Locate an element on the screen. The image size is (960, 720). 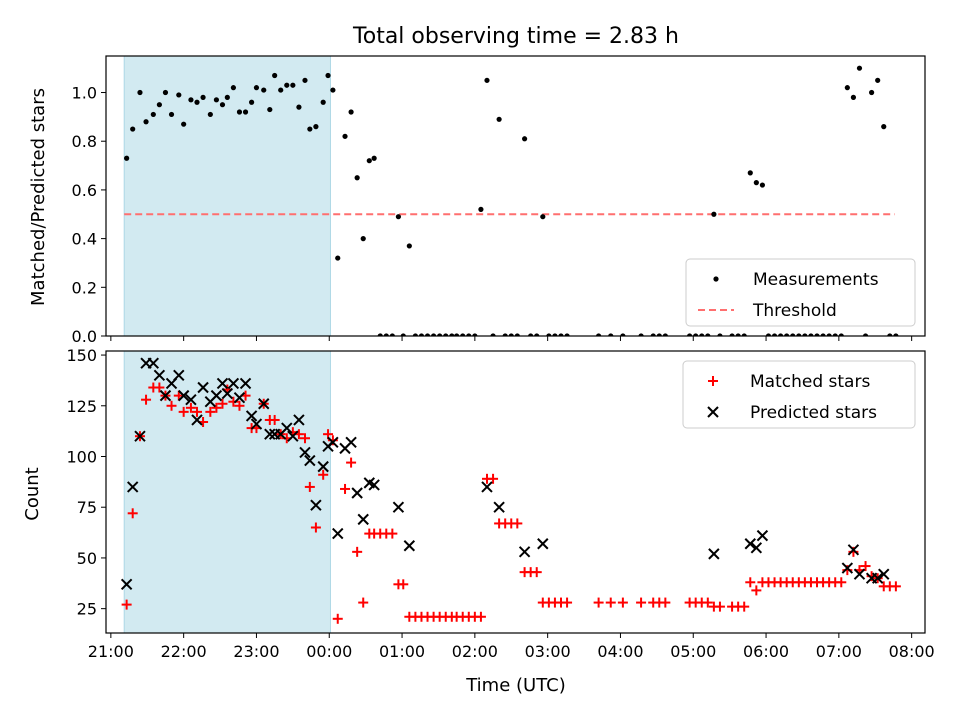
y-tick-label: 25 is located at coordinates (87, 609).